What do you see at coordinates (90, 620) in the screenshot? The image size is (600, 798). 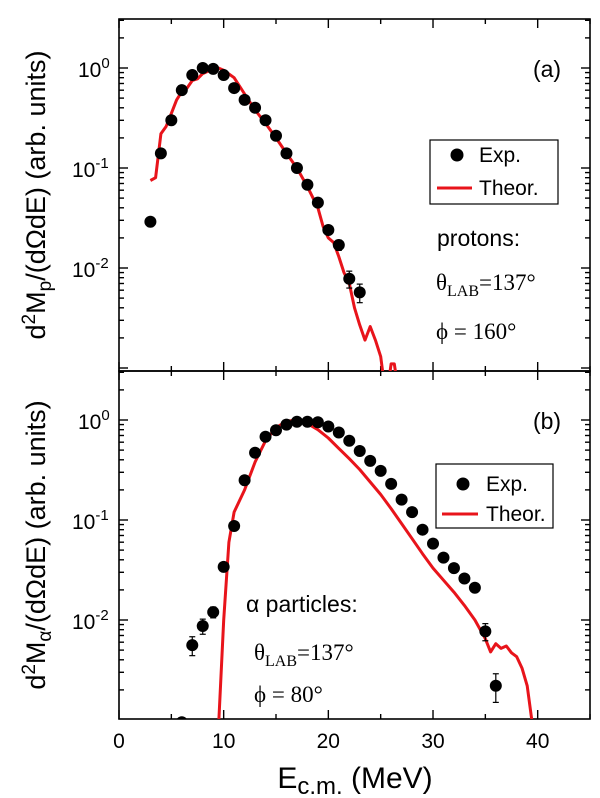 I see `ytick-b-2: 10⁻²` at bounding box center [90, 620].